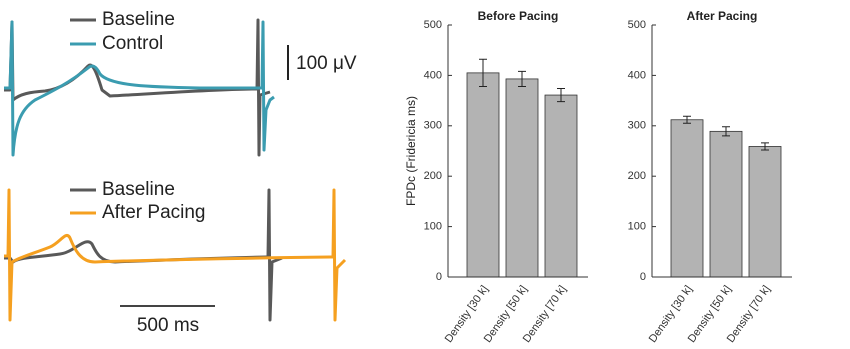 The image size is (850, 349). I want to click on chart-title: After Pacing, so click(722, 16).